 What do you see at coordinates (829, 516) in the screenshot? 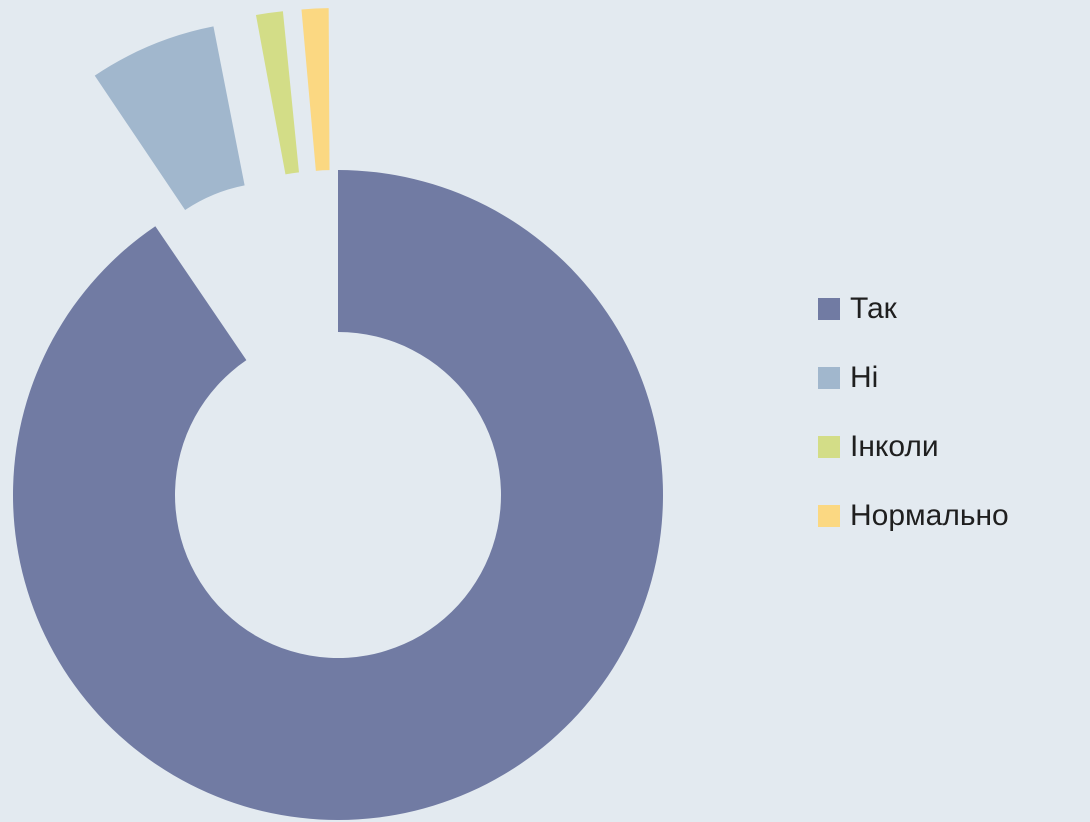
I see `legend-swatch-normalno` at bounding box center [829, 516].